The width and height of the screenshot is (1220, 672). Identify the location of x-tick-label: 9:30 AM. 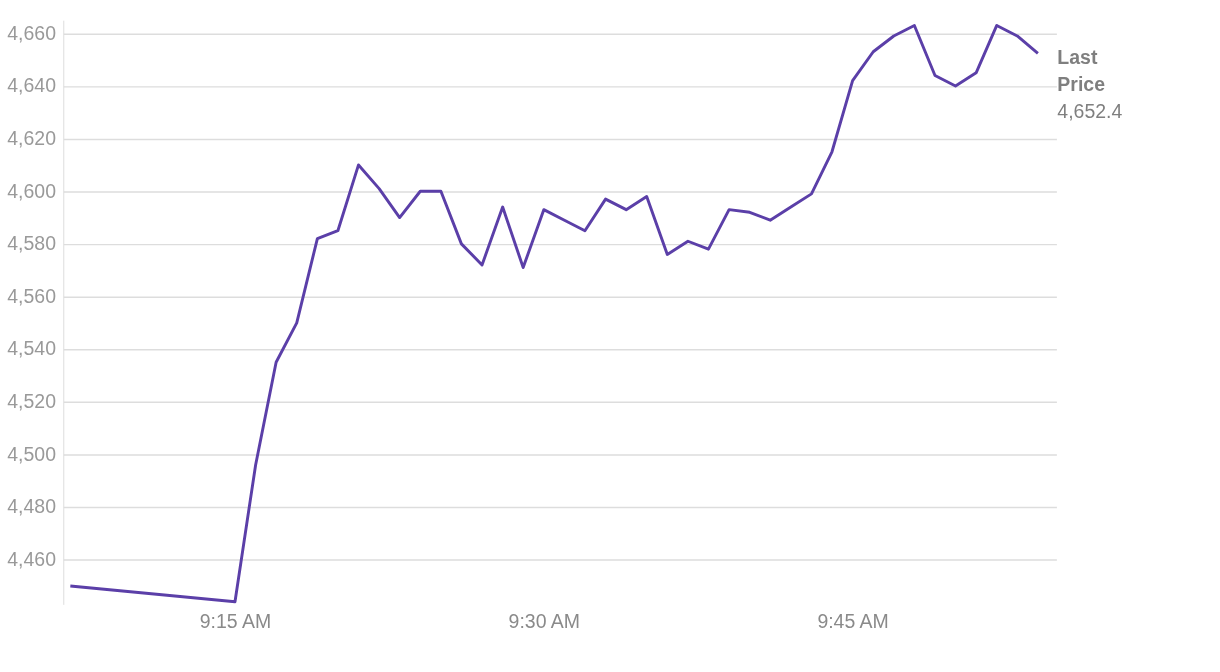
(544, 621).